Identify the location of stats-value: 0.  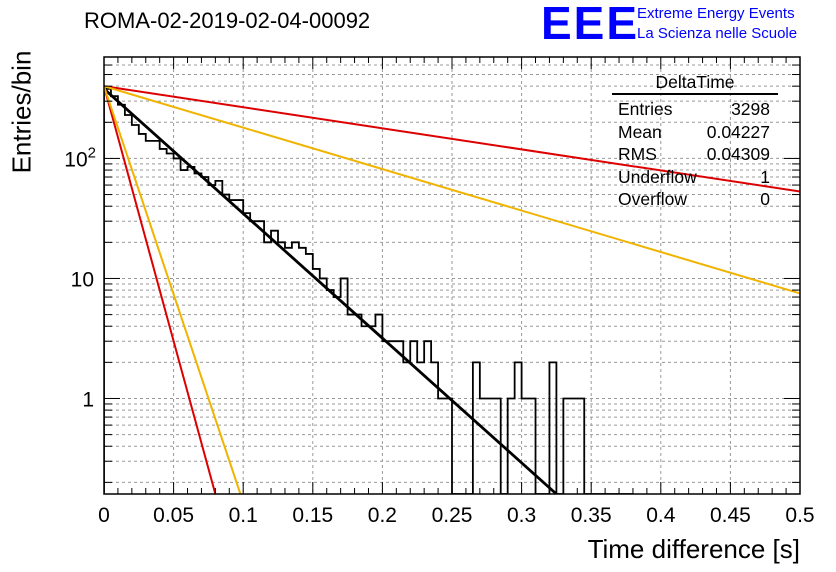
(765, 199).